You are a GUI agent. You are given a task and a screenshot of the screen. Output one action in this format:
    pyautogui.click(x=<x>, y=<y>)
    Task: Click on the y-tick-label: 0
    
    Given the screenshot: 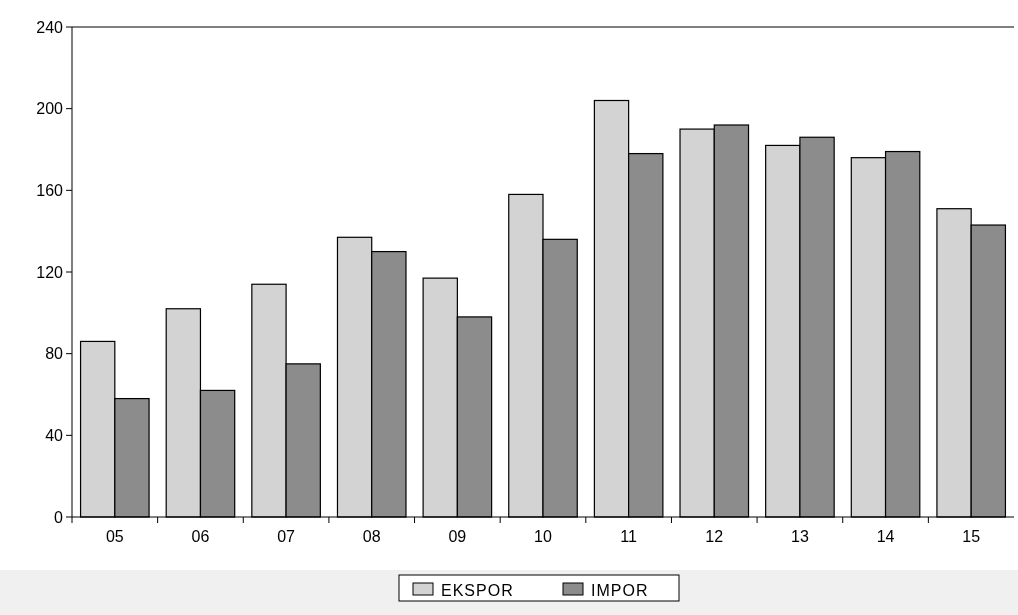 What is the action you would take?
    pyautogui.click(x=59, y=517)
    